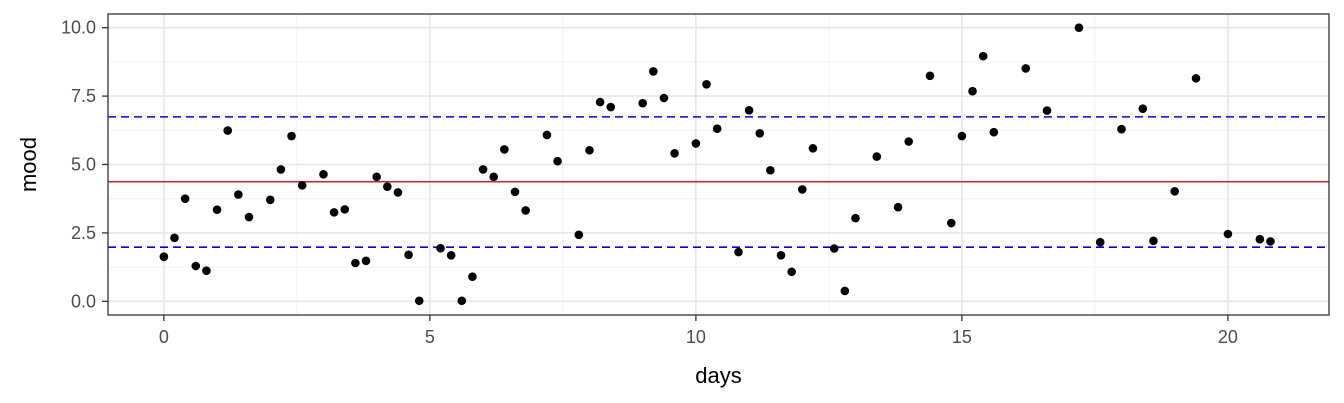 The width and height of the screenshot is (1344, 403). I want to click on x-tick-label: 0, so click(164, 337).